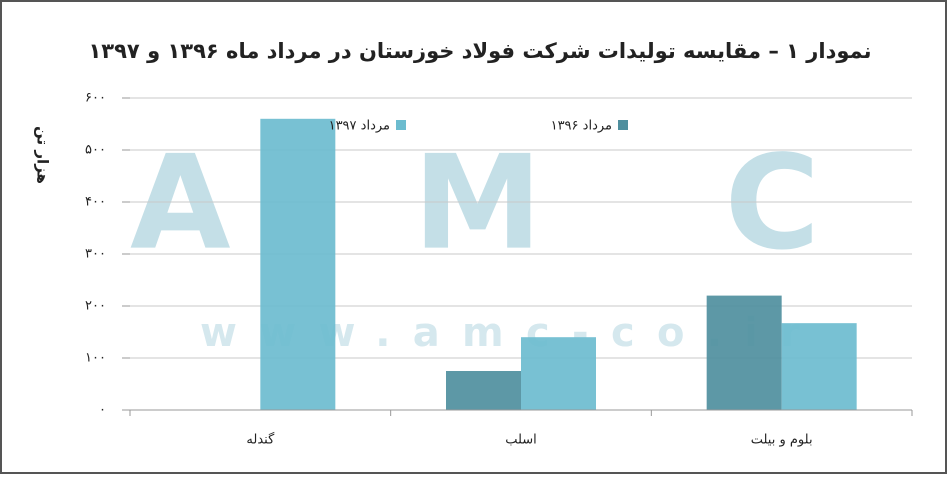 The width and height of the screenshot is (947, 478). What do you see at coordinates (581, 126) in the screenshot?
I see `legend-label: مرداد ۱۳۹۶` at bounding box center [581, 126].